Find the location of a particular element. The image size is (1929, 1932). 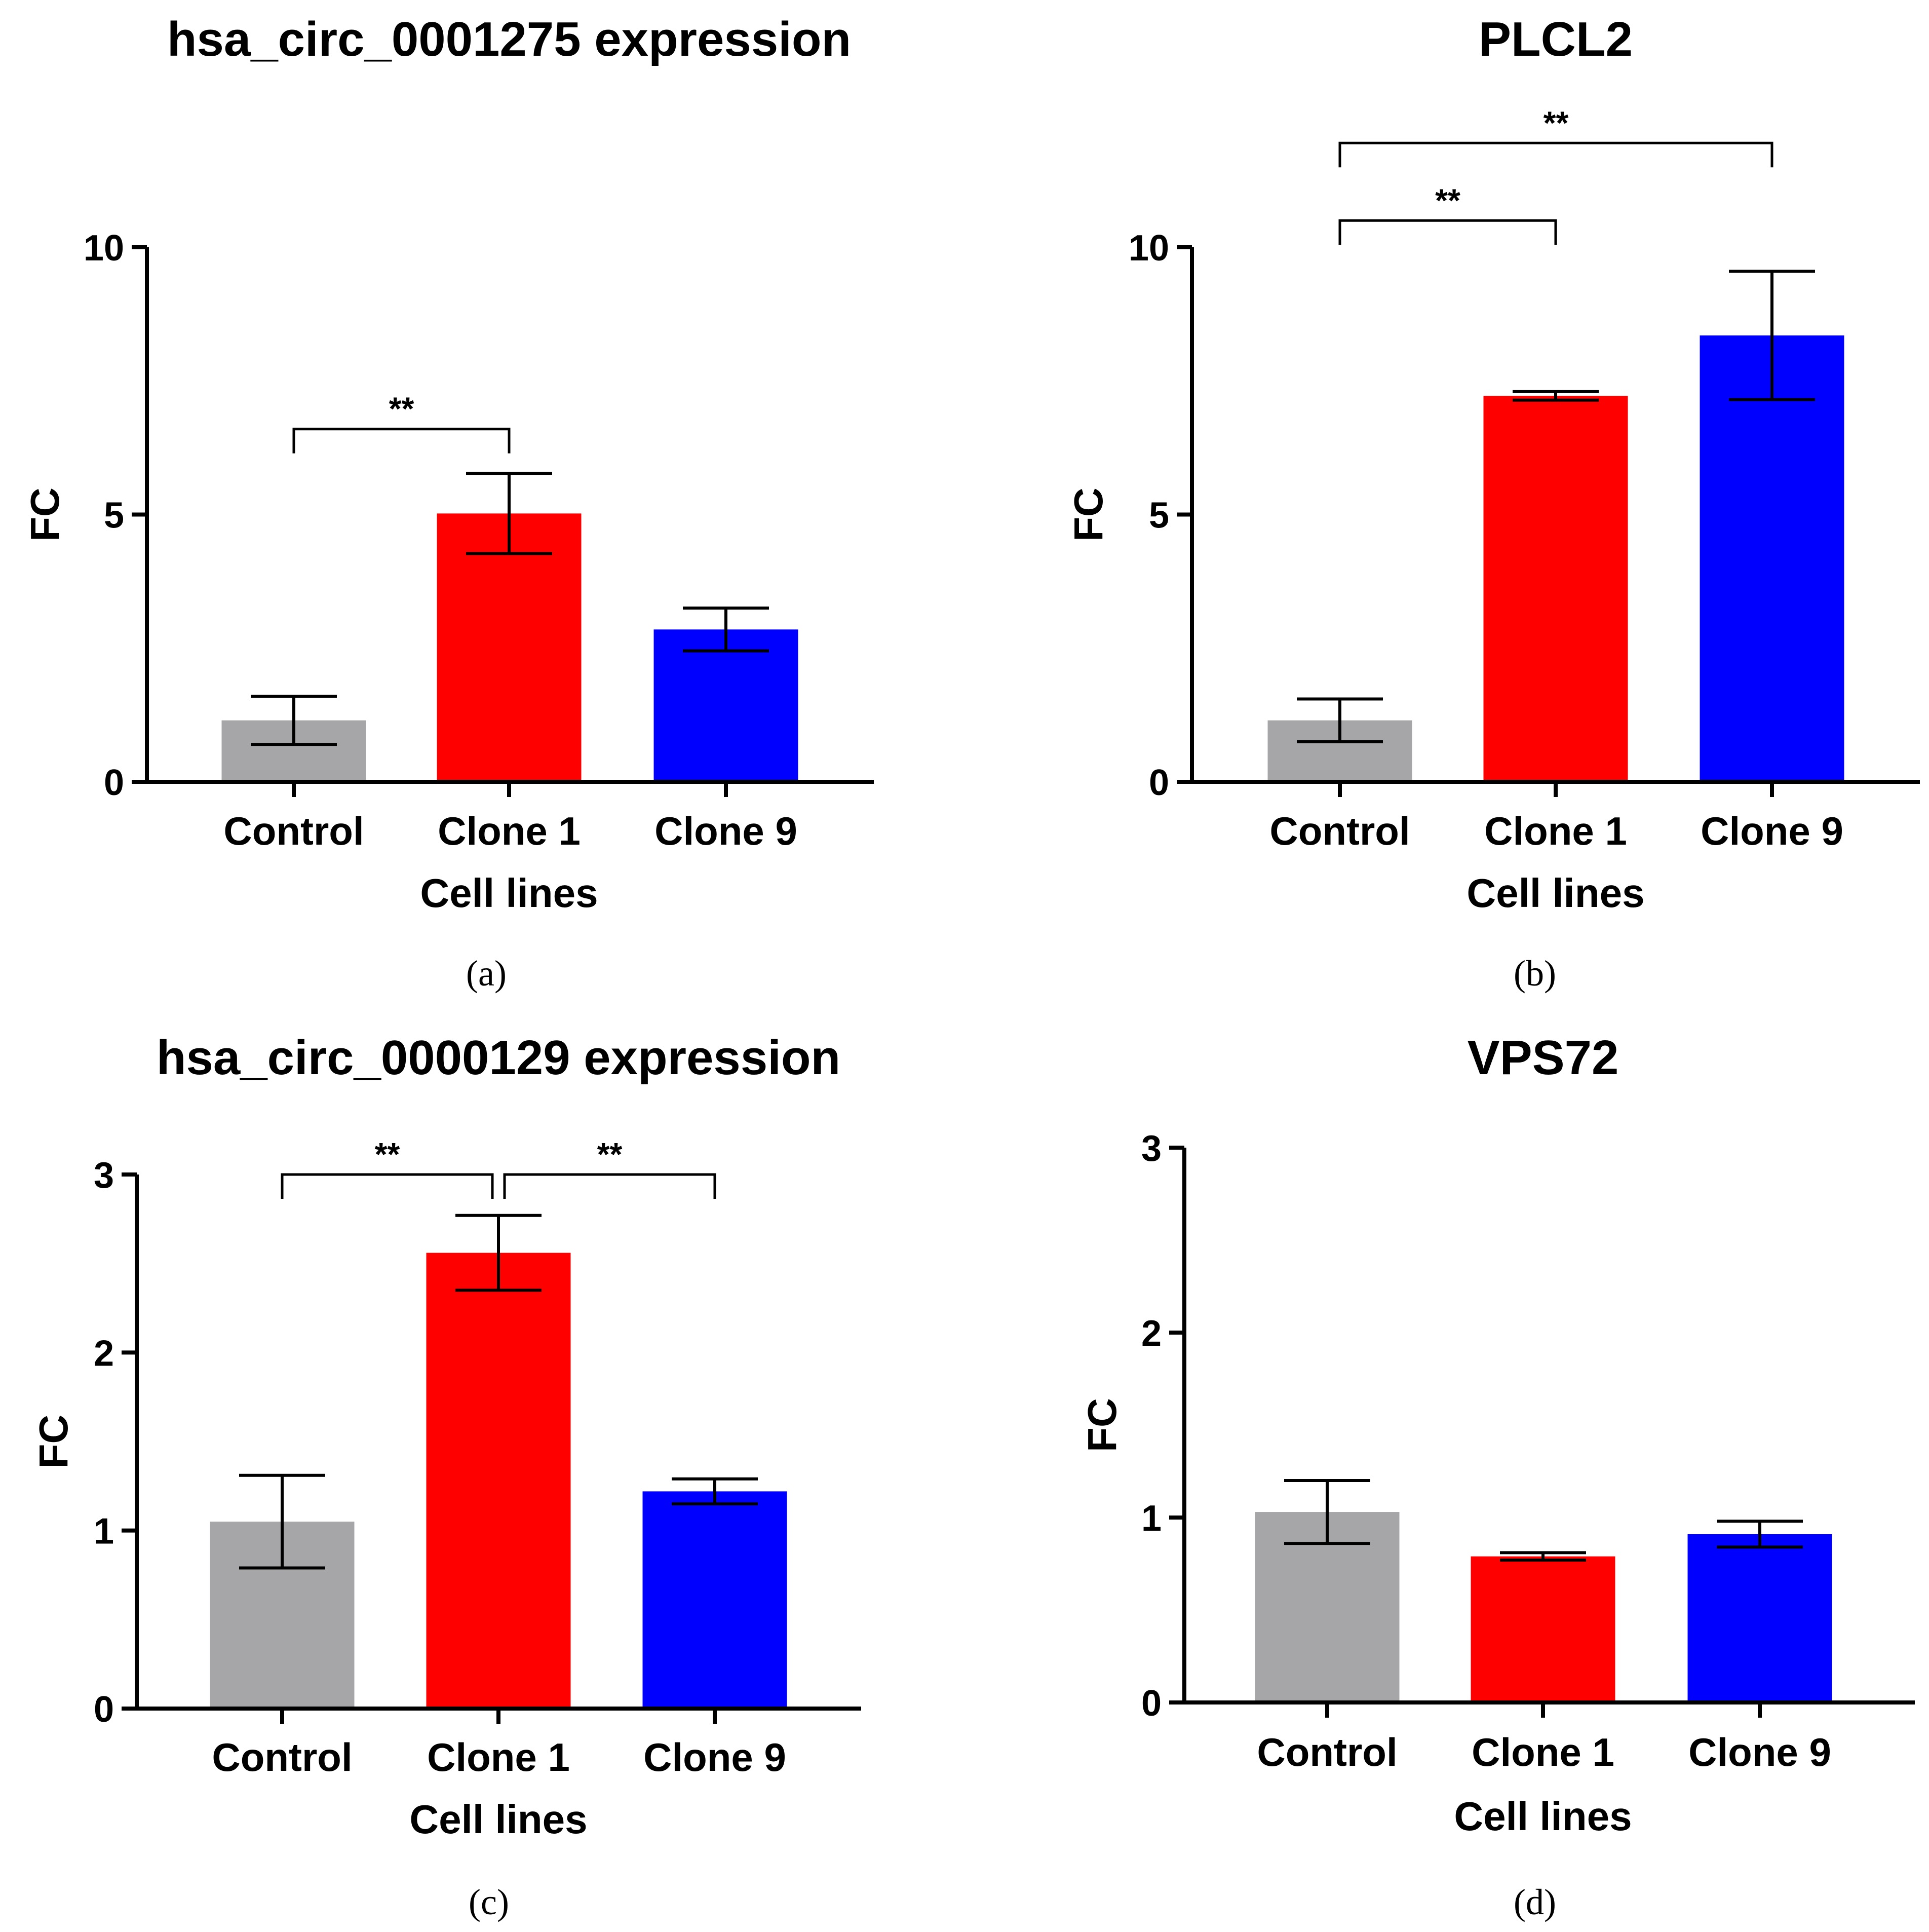

panel-label: (c) is located at coordinates (489, 1902).